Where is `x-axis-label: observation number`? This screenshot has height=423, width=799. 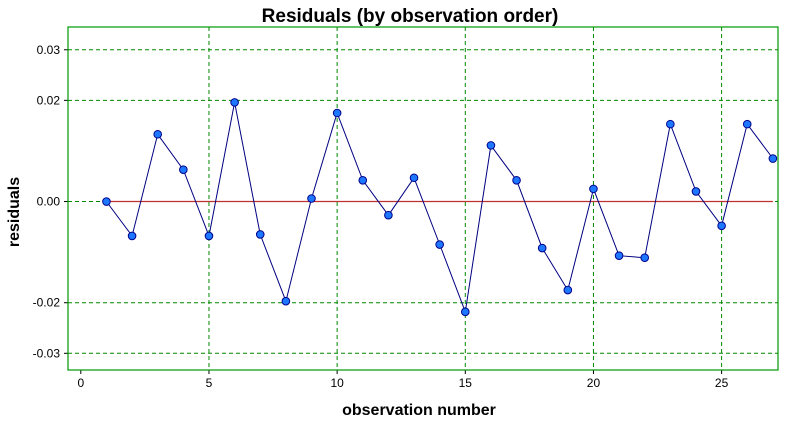 x-axis-label: observation number is located at coordinates (419, 410).